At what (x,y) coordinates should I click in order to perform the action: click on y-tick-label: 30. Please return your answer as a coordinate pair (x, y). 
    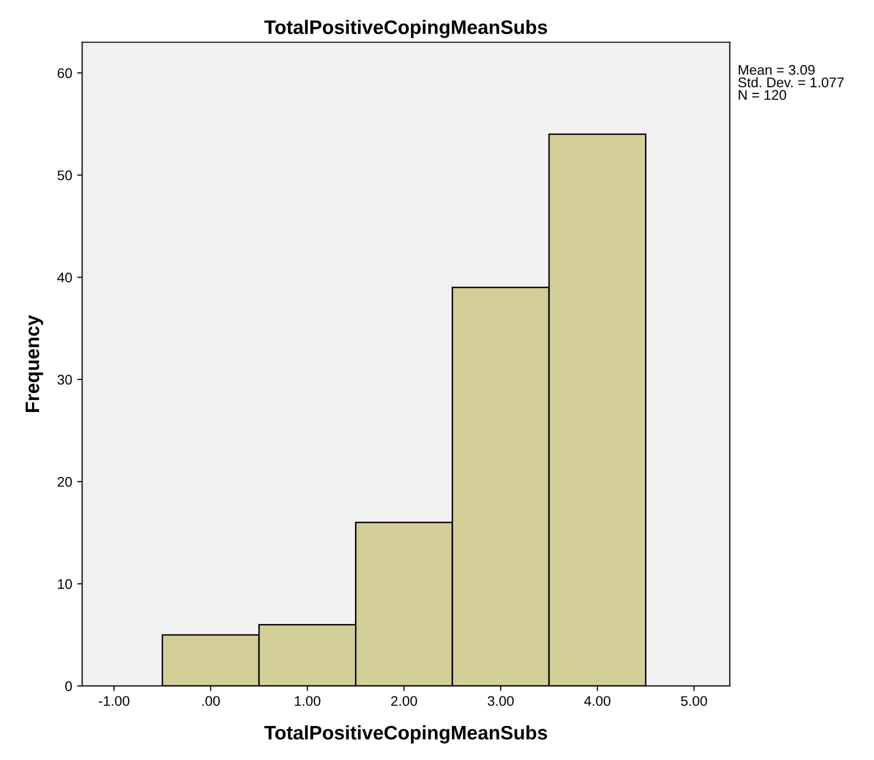
    Looking at the image, I should click on (65, 379).